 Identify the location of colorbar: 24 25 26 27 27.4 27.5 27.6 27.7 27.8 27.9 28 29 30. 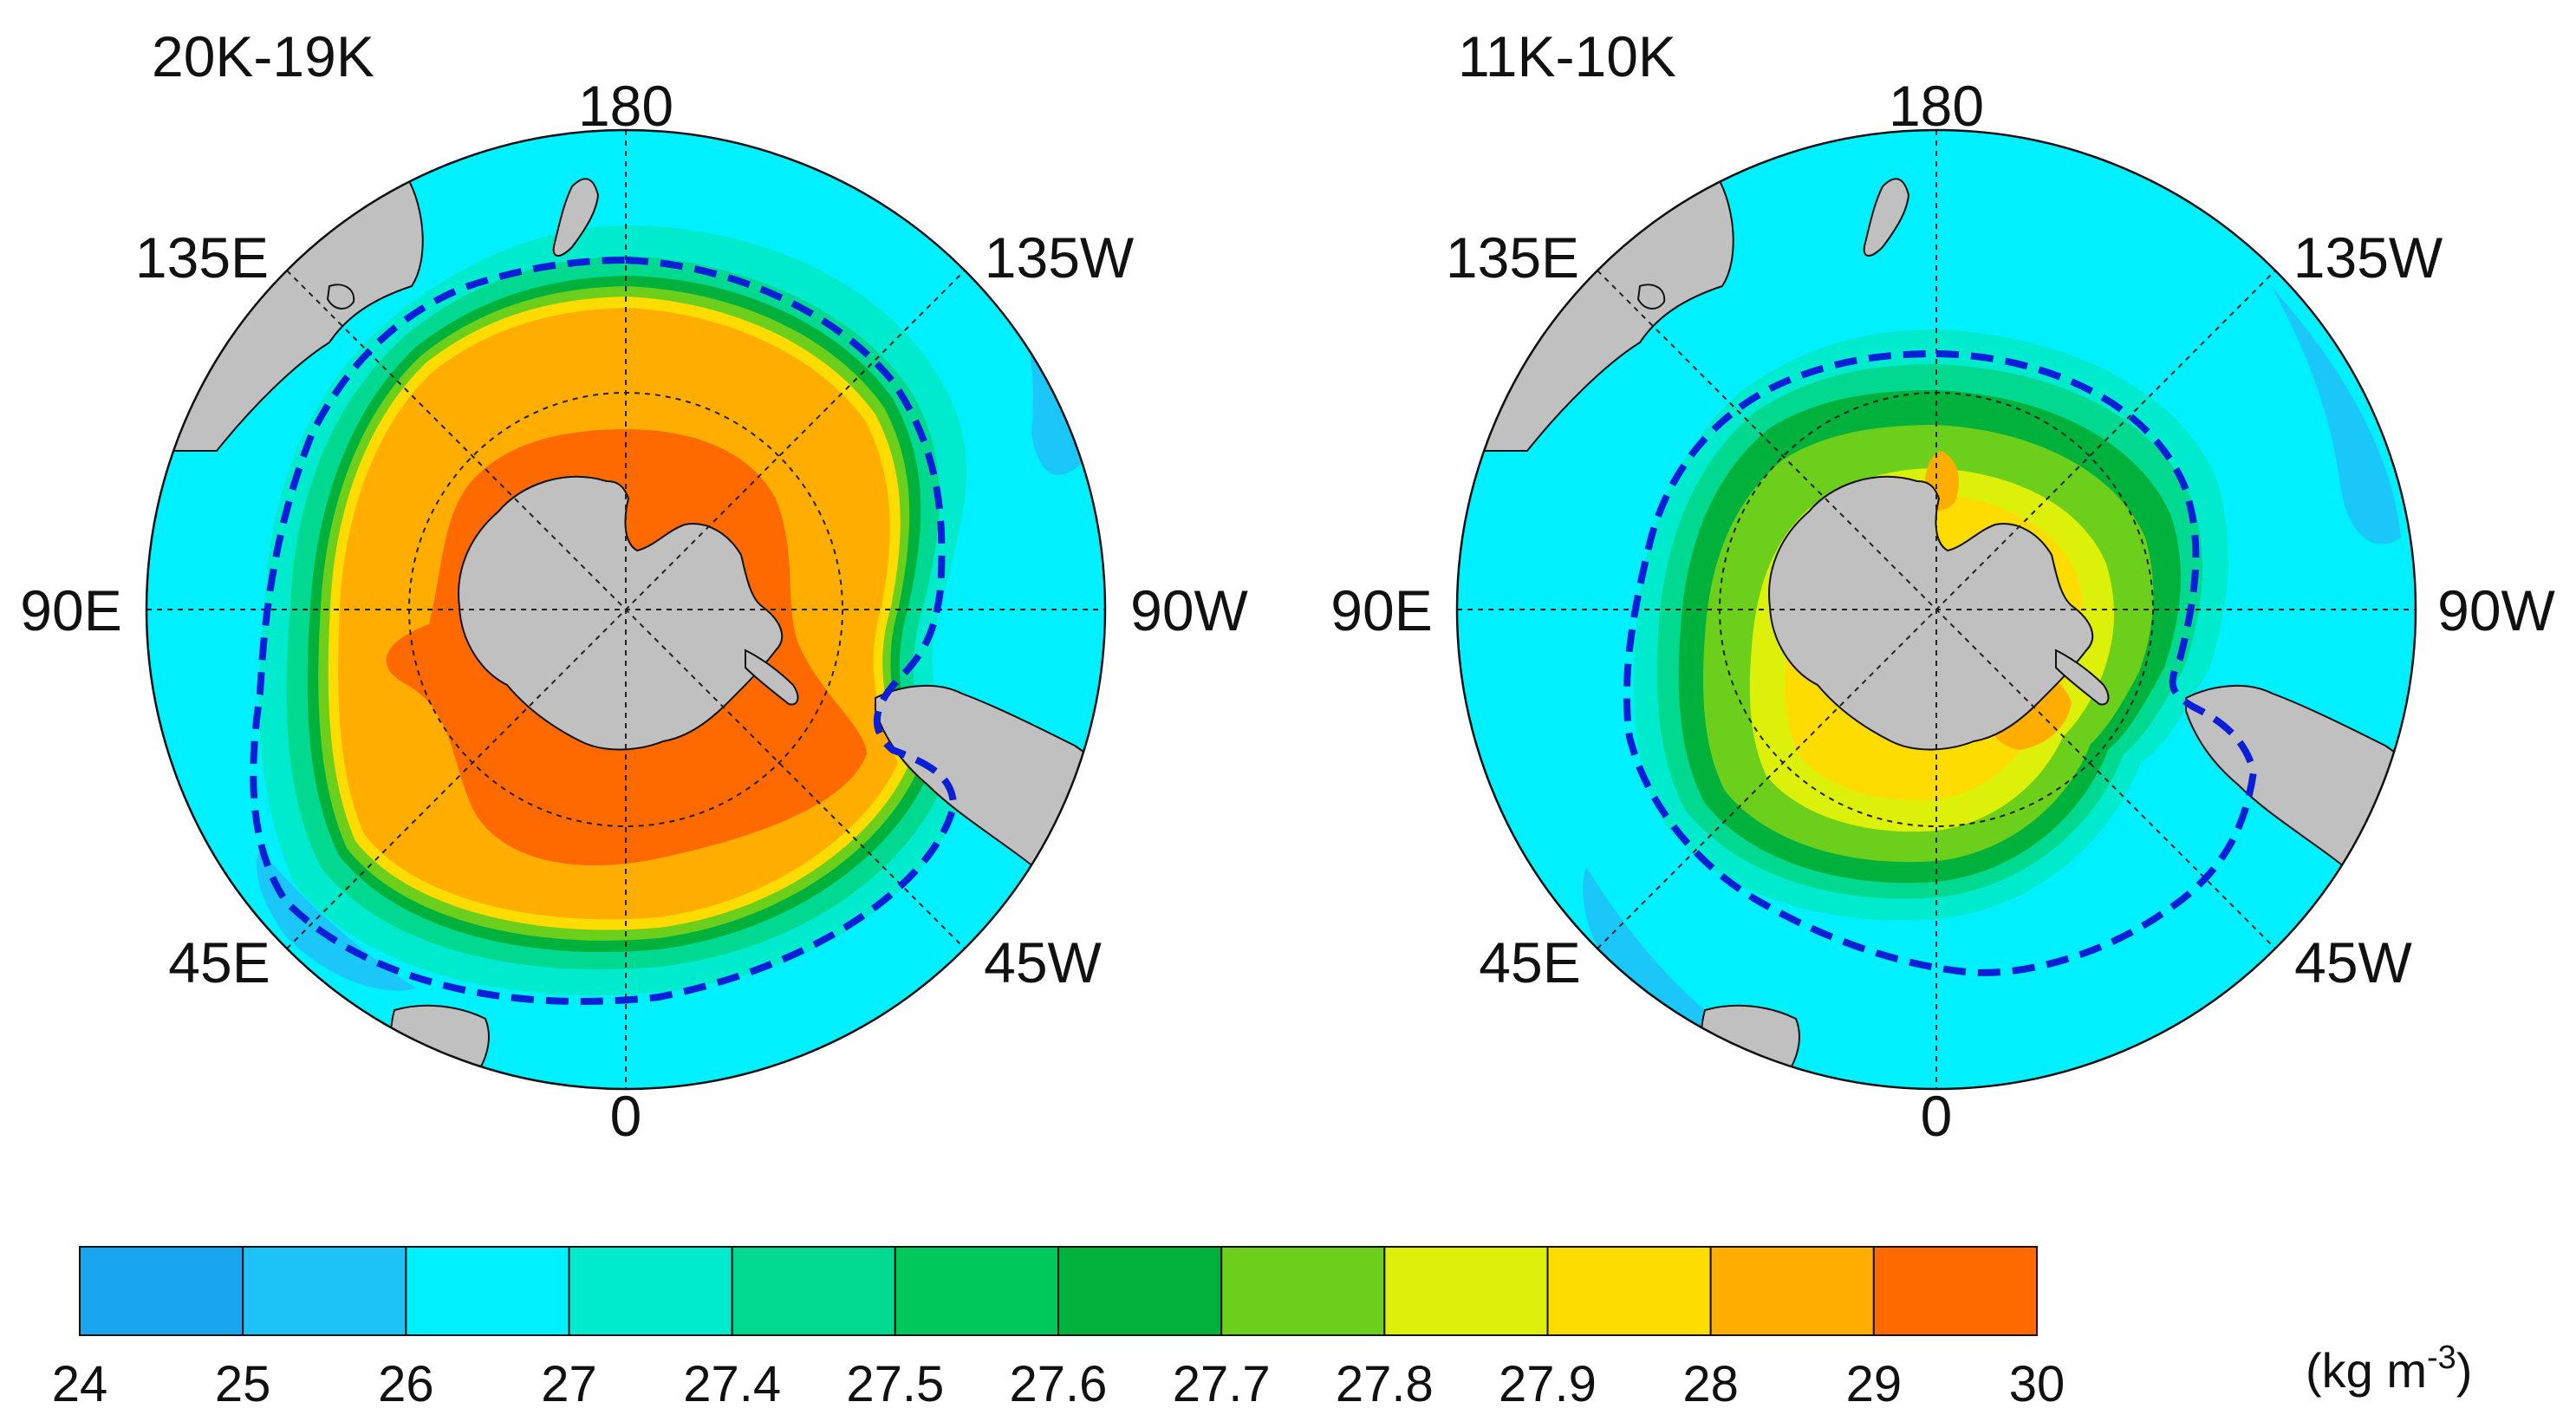
(1058, 1329).